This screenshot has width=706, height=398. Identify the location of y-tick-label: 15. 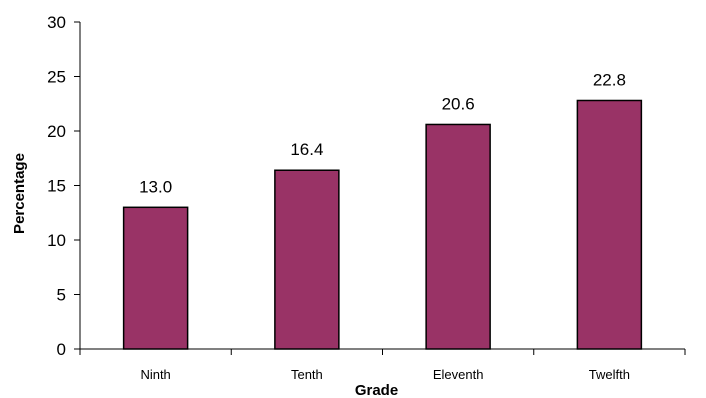
(56, 186).